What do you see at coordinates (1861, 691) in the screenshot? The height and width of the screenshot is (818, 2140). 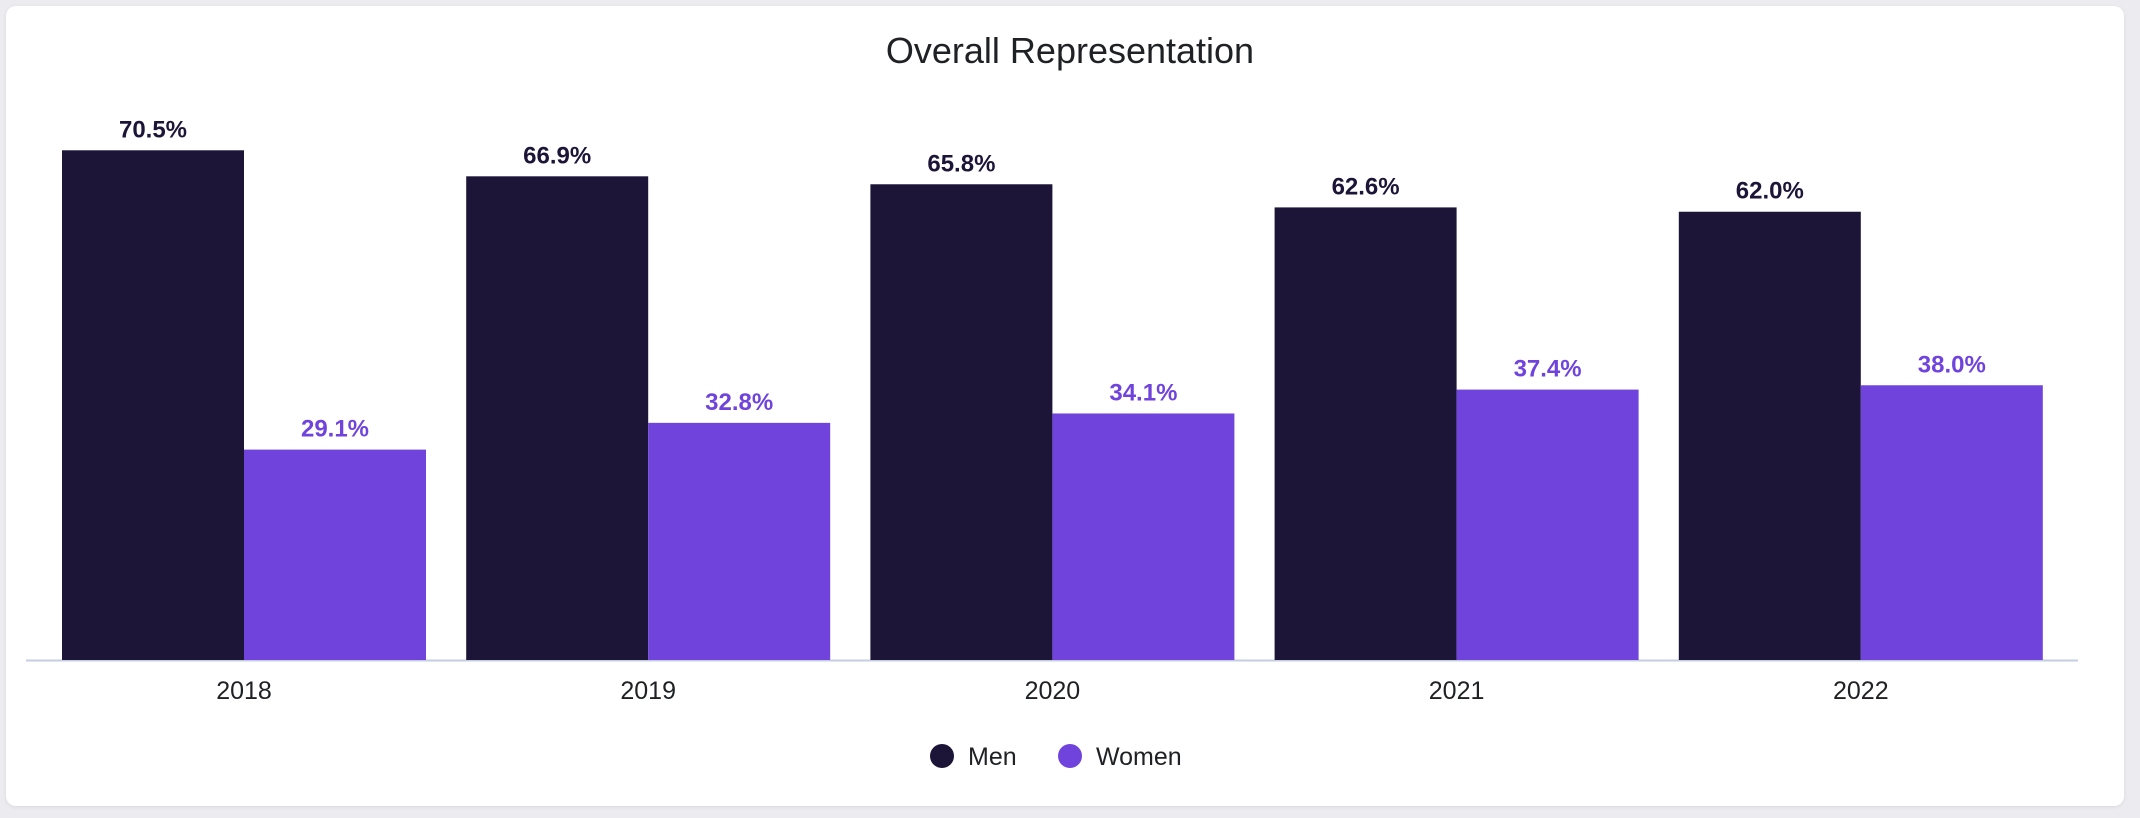 I see `x-tick-label-2022: 2022` at bounding box center [1861, 691].